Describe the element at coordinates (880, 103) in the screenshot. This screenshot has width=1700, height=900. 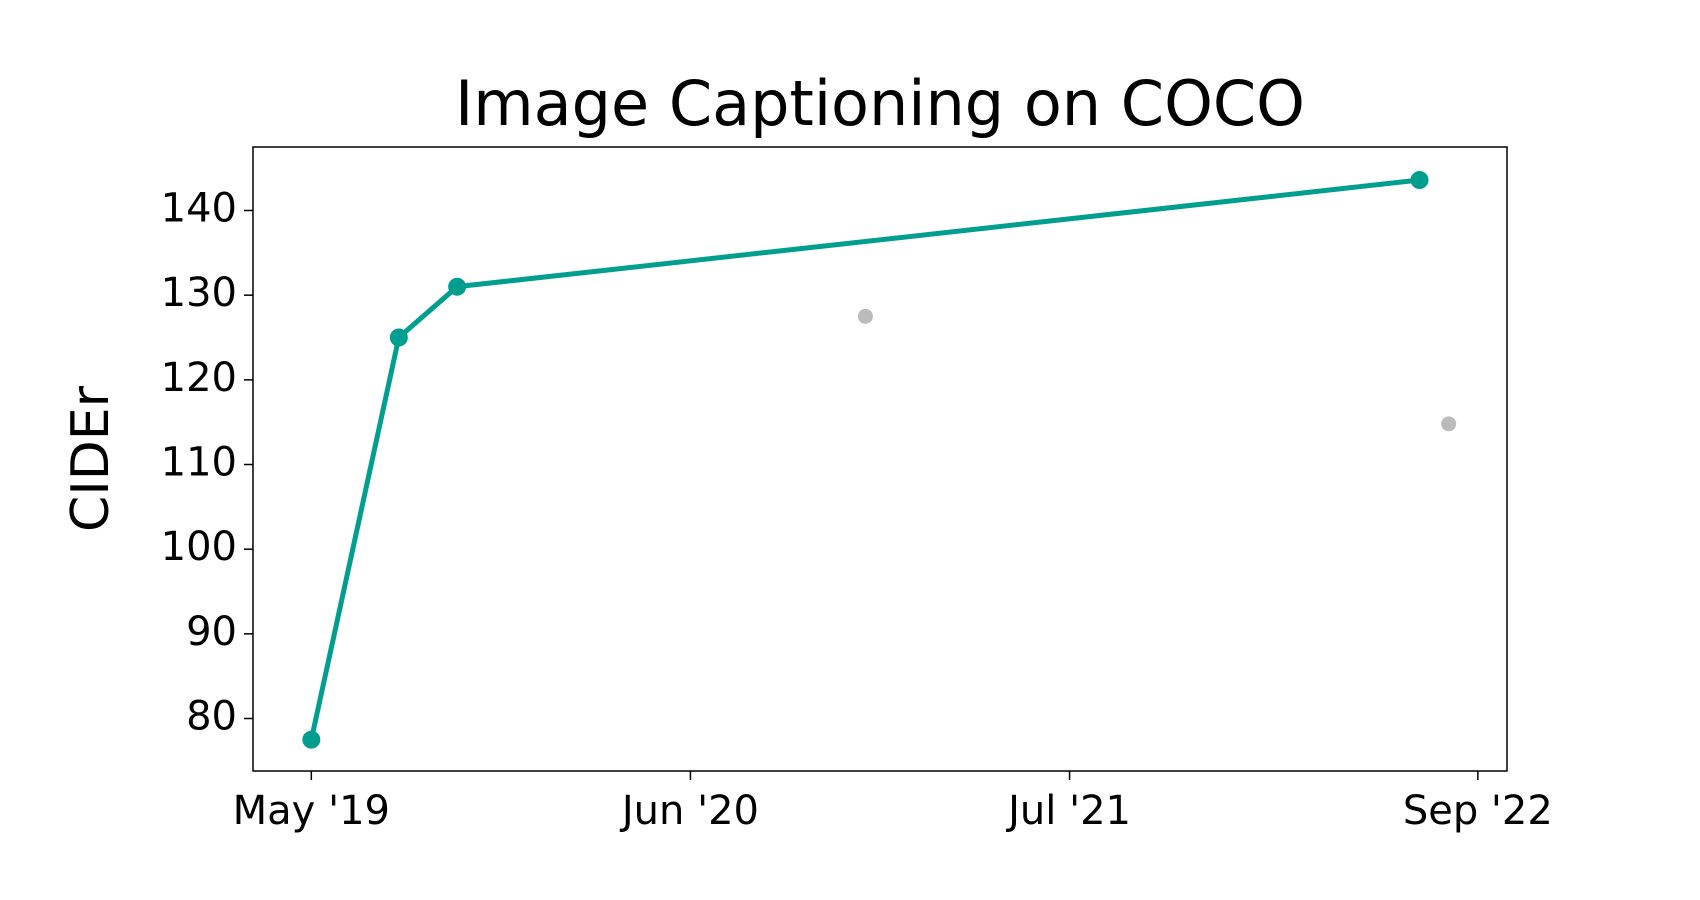
I see `chart-title: Image Captioning on COCO` at that location.